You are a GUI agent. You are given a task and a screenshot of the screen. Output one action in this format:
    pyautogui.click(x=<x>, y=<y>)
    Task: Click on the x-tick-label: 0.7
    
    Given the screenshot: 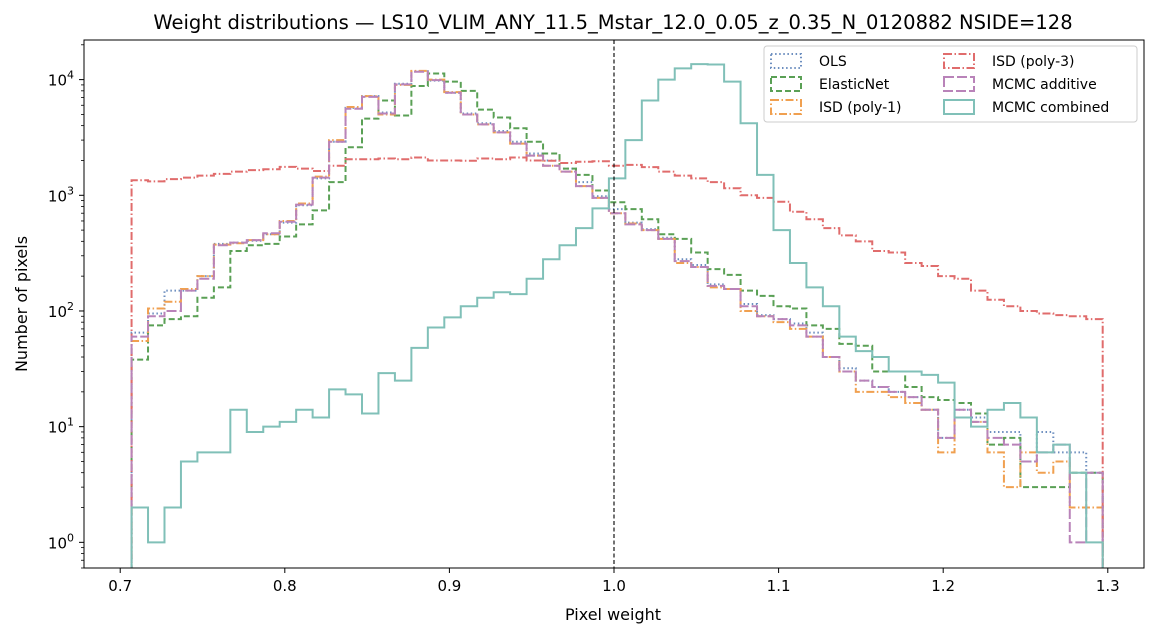 What is the action you would take?
    pyautogui.click(x=120, y=586)
    